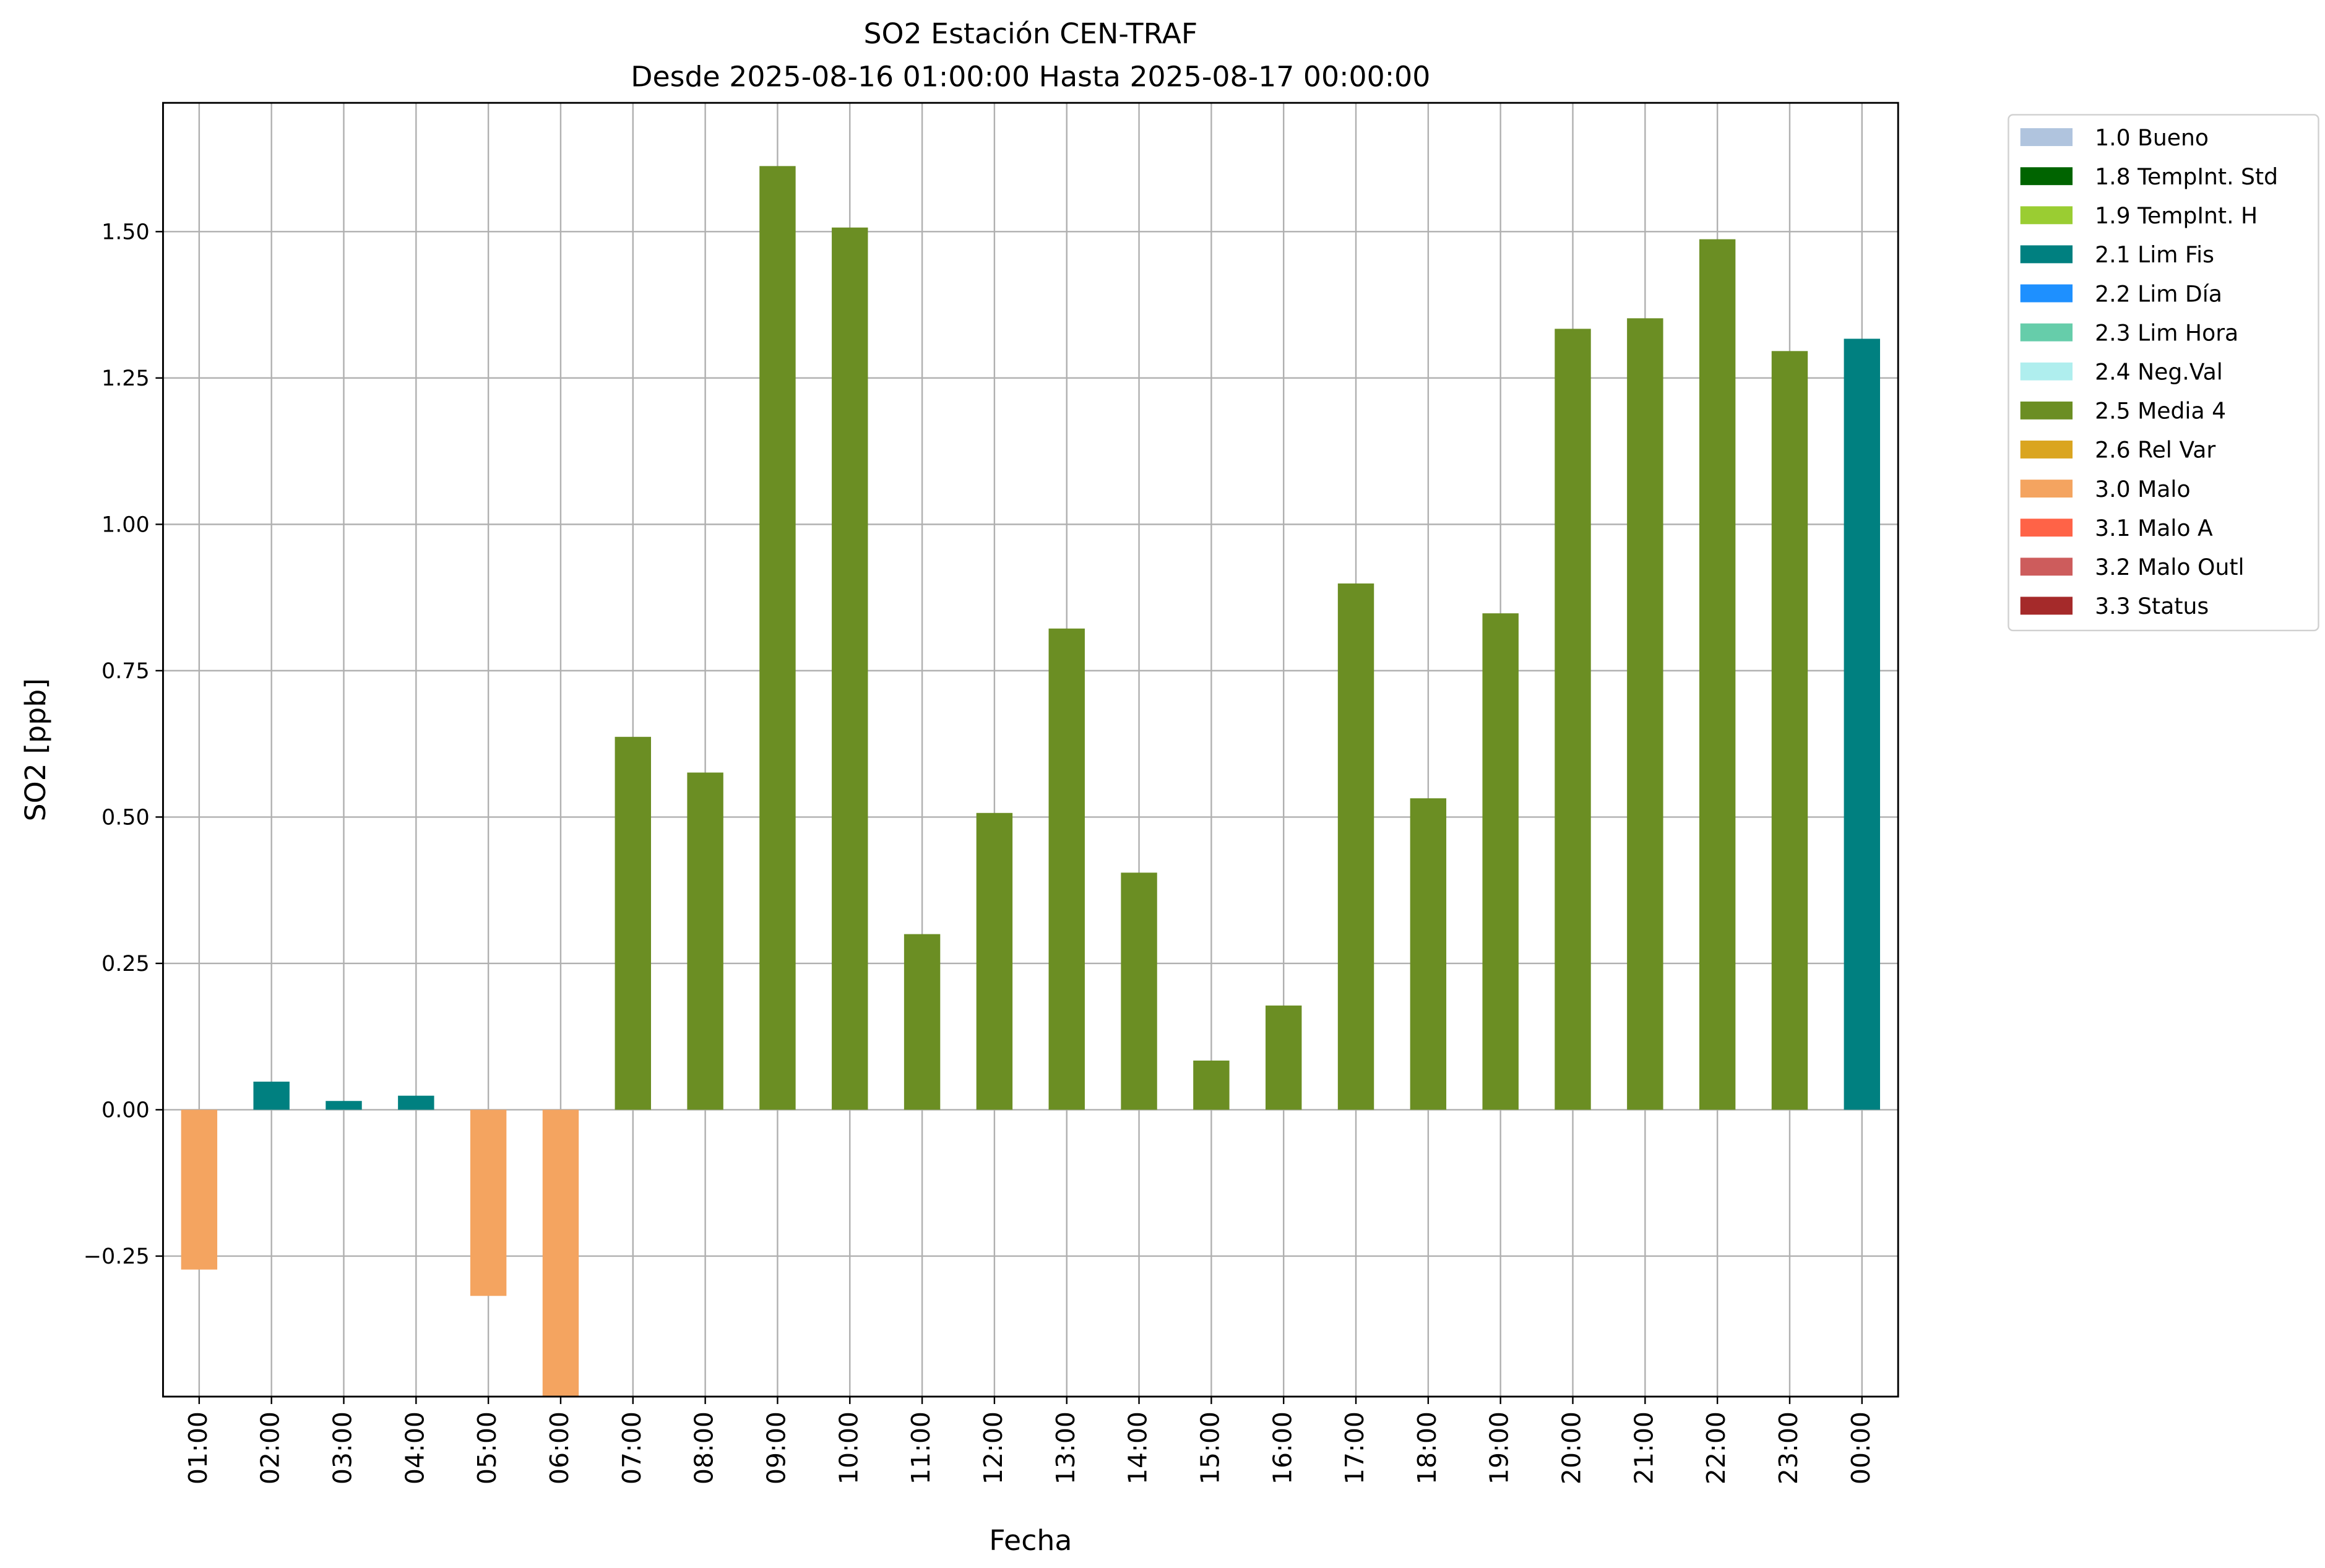 This screenshot has height=1568, width=2325. What do you see at coordinates (343, 1447) in the screenshot?
I see `x-tick-label: 03:00` at bounding box center [343, 1447].